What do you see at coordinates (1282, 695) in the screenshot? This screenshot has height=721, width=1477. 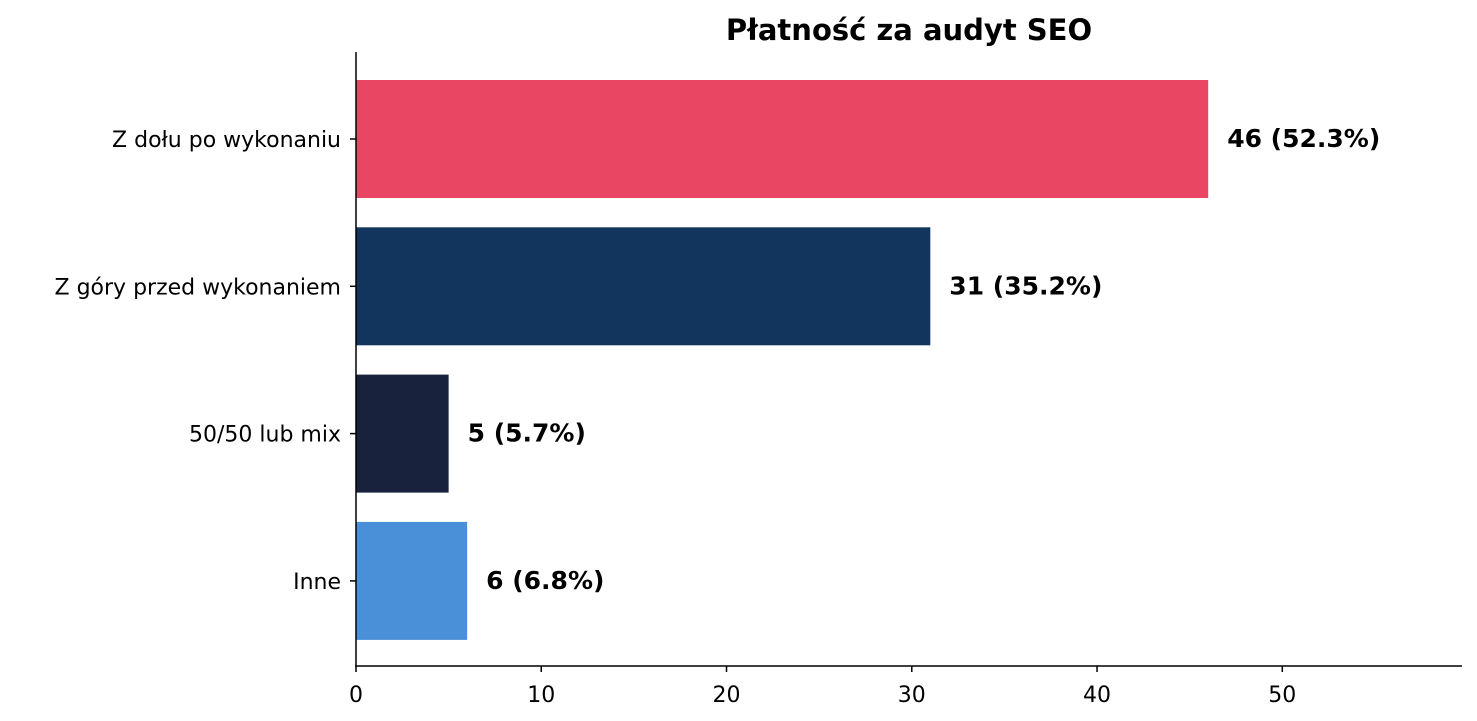 I see `x-tick-label: 50` at bounding box center [1282, 695].